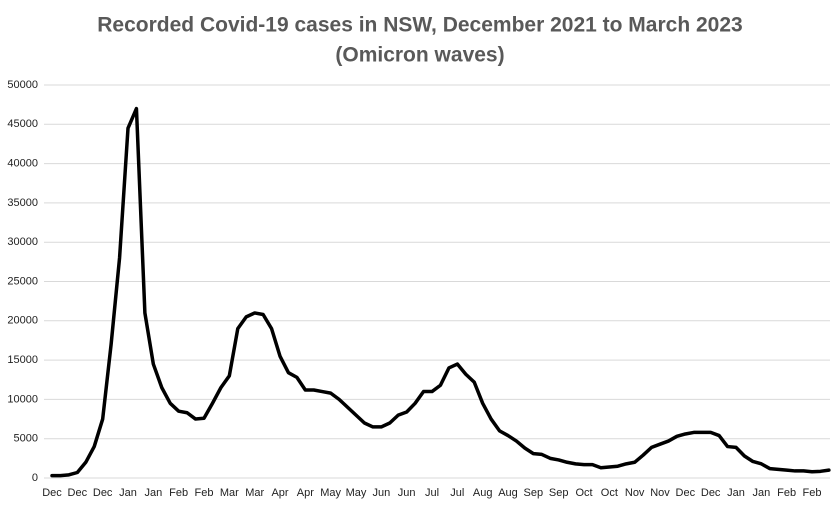 The height and width of the screenshot is (508, 840). I want to click on y-tick-label: 35000, so click(22, 203).